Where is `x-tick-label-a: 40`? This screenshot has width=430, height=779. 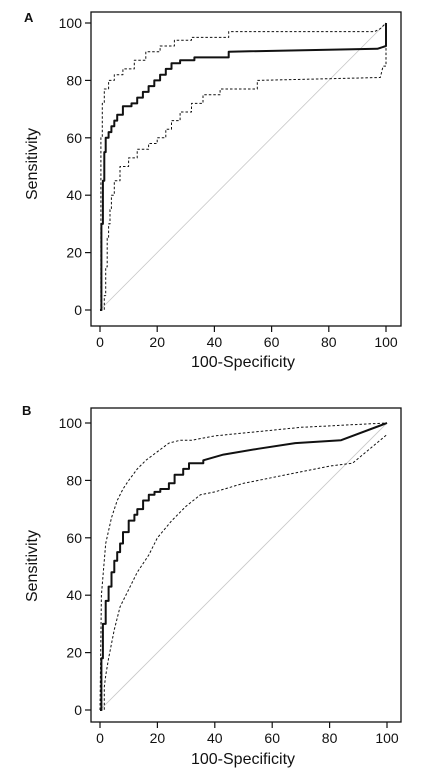 x-tick-label-a: 40 is located at coordinates (215, 342).